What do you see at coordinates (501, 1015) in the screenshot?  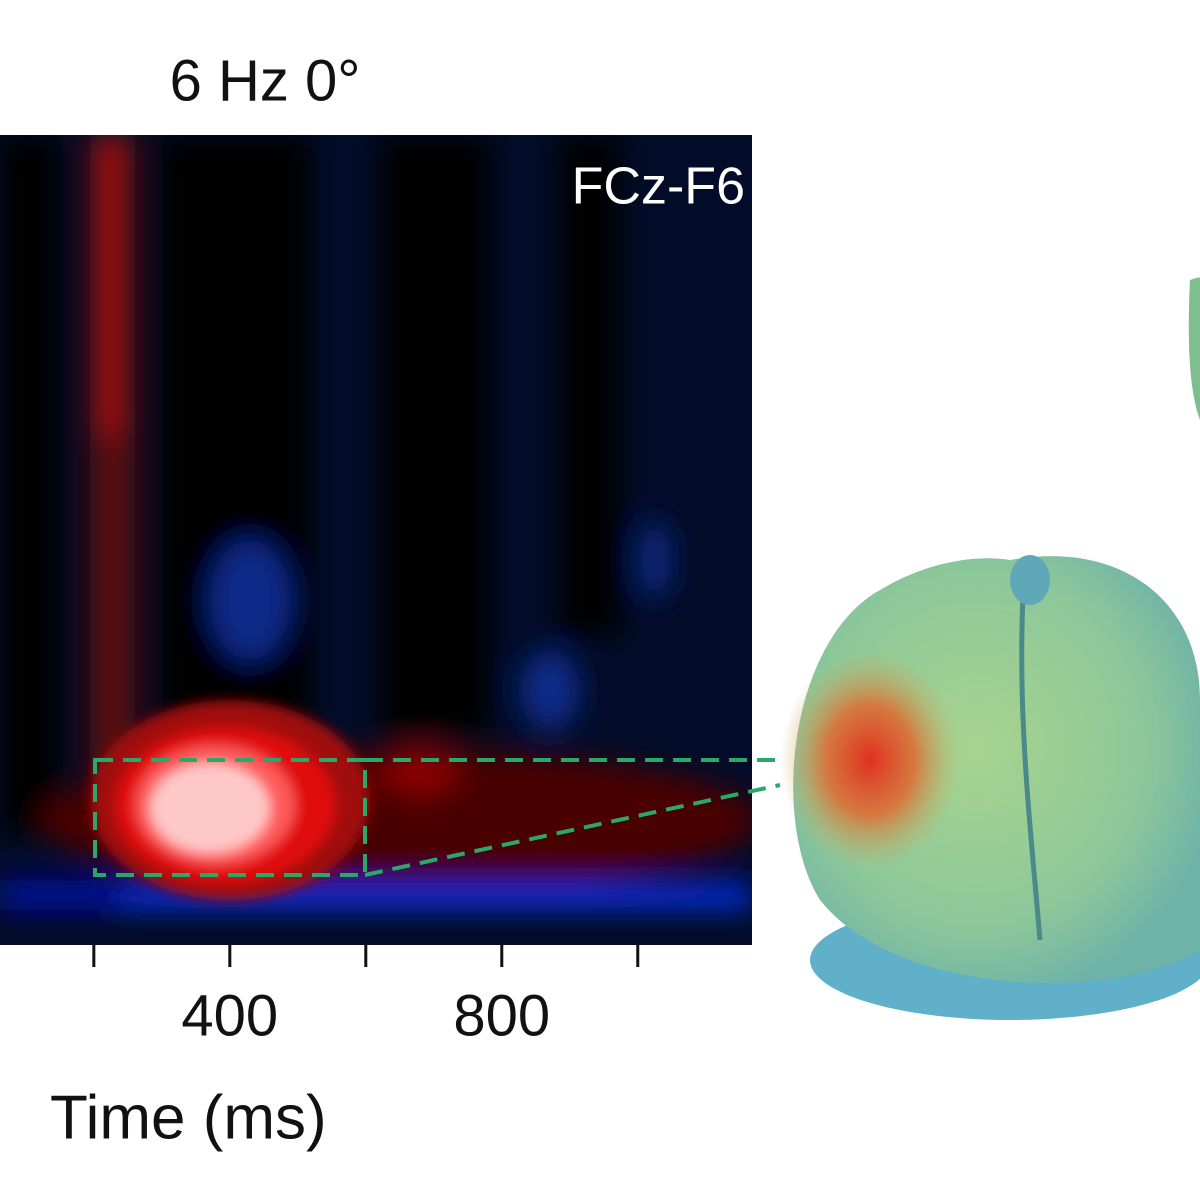 I see `x-tick-label: 800` at bounding box center [501, 1015].